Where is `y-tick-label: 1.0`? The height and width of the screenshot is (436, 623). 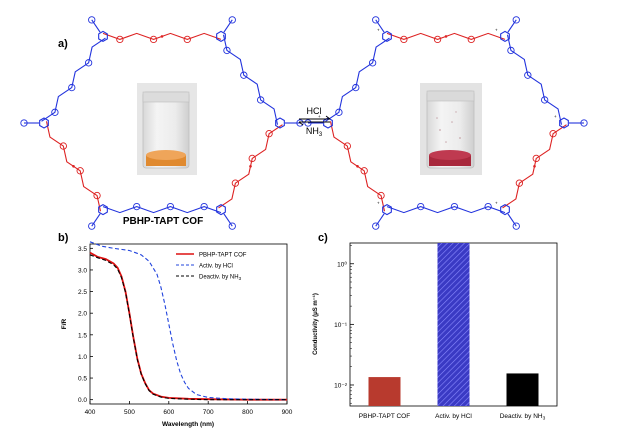 y-tick-label: 1.0 is located at coordinates (82, 357).